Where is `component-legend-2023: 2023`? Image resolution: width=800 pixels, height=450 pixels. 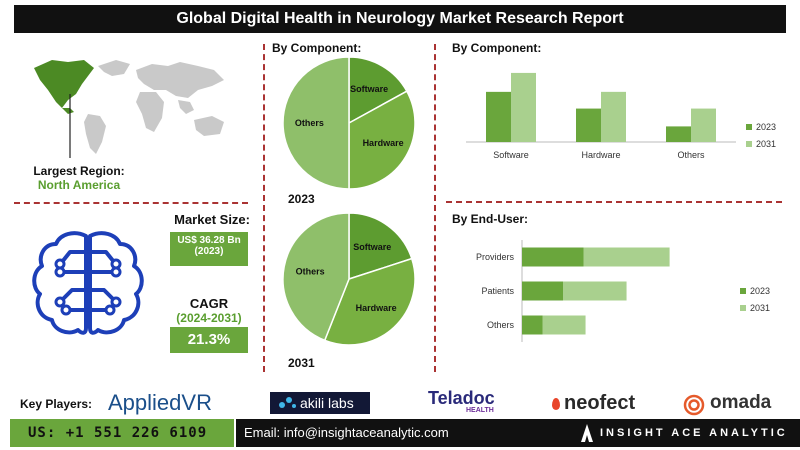
component-legend-2023: 2023 is located at coordinates (766, 127).